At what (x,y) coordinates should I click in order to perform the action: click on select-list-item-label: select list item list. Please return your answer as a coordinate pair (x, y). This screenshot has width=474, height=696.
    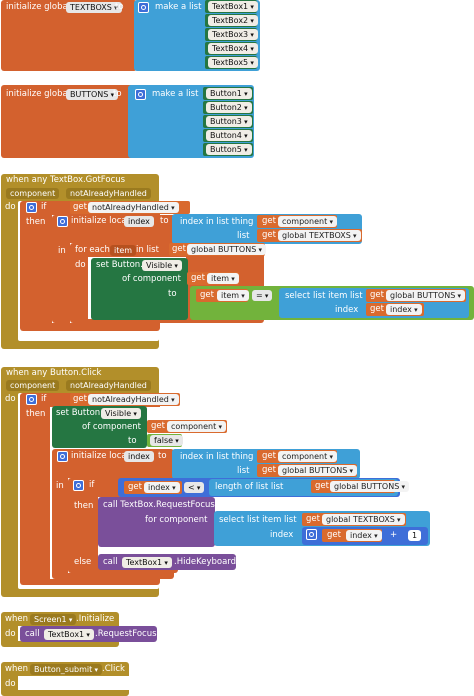
    Looking at the image, I should click on (324, 296).